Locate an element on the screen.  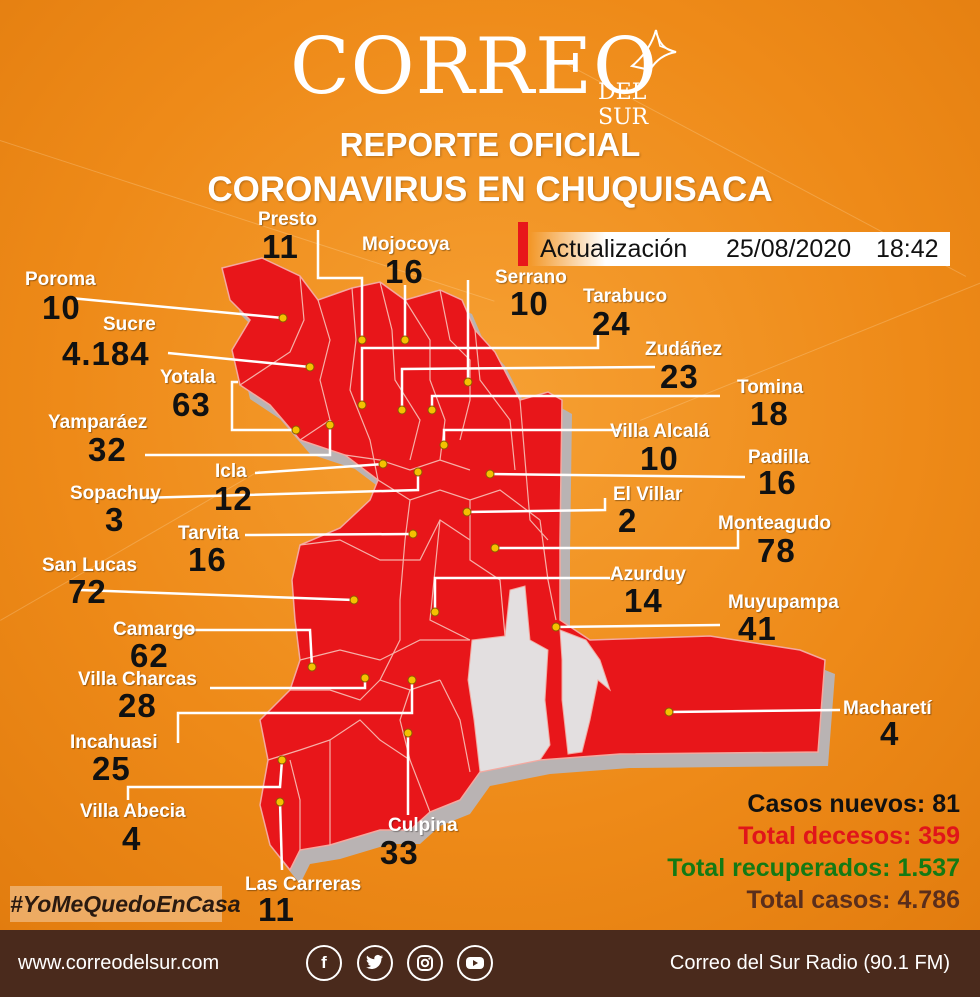
municipality-value: 72 is located at coordinates (87, 591).